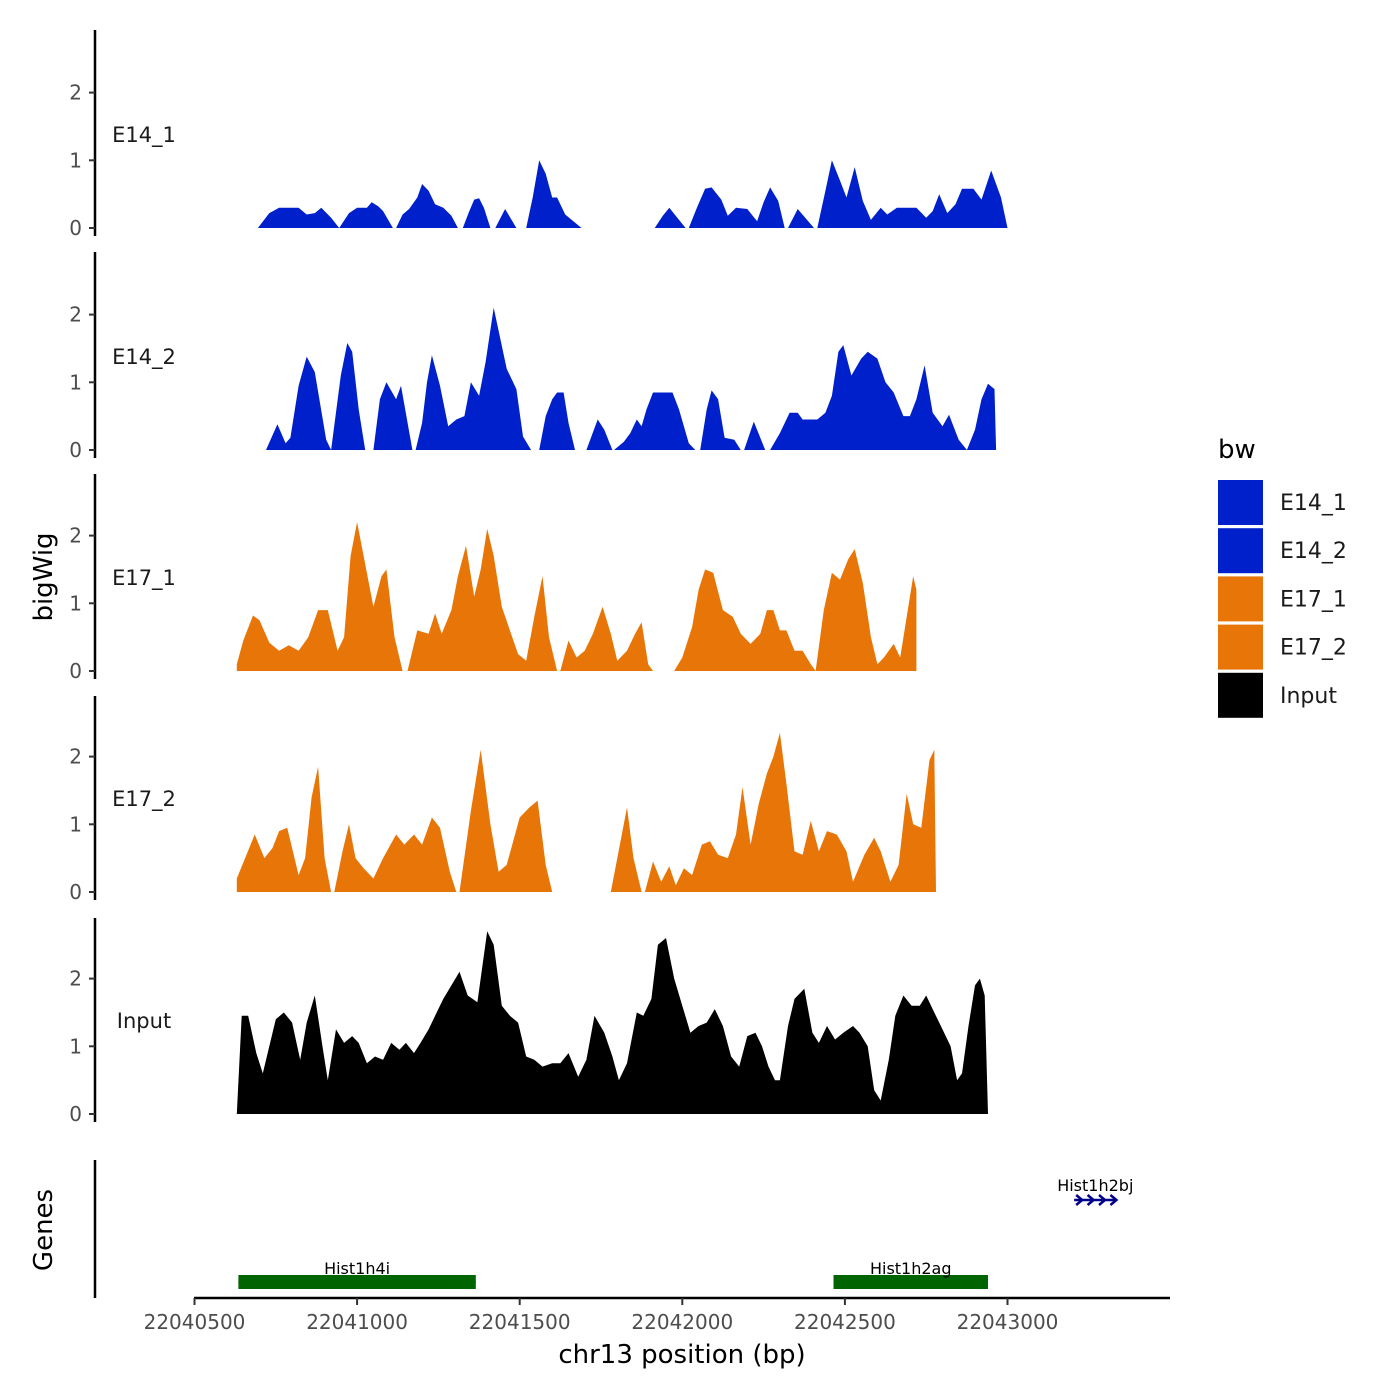  What do you see at coordinates (1095, 1185) in the screenshot?
I see `gene-label: Hist1h2bj` at bounding box center [1095, 1185].